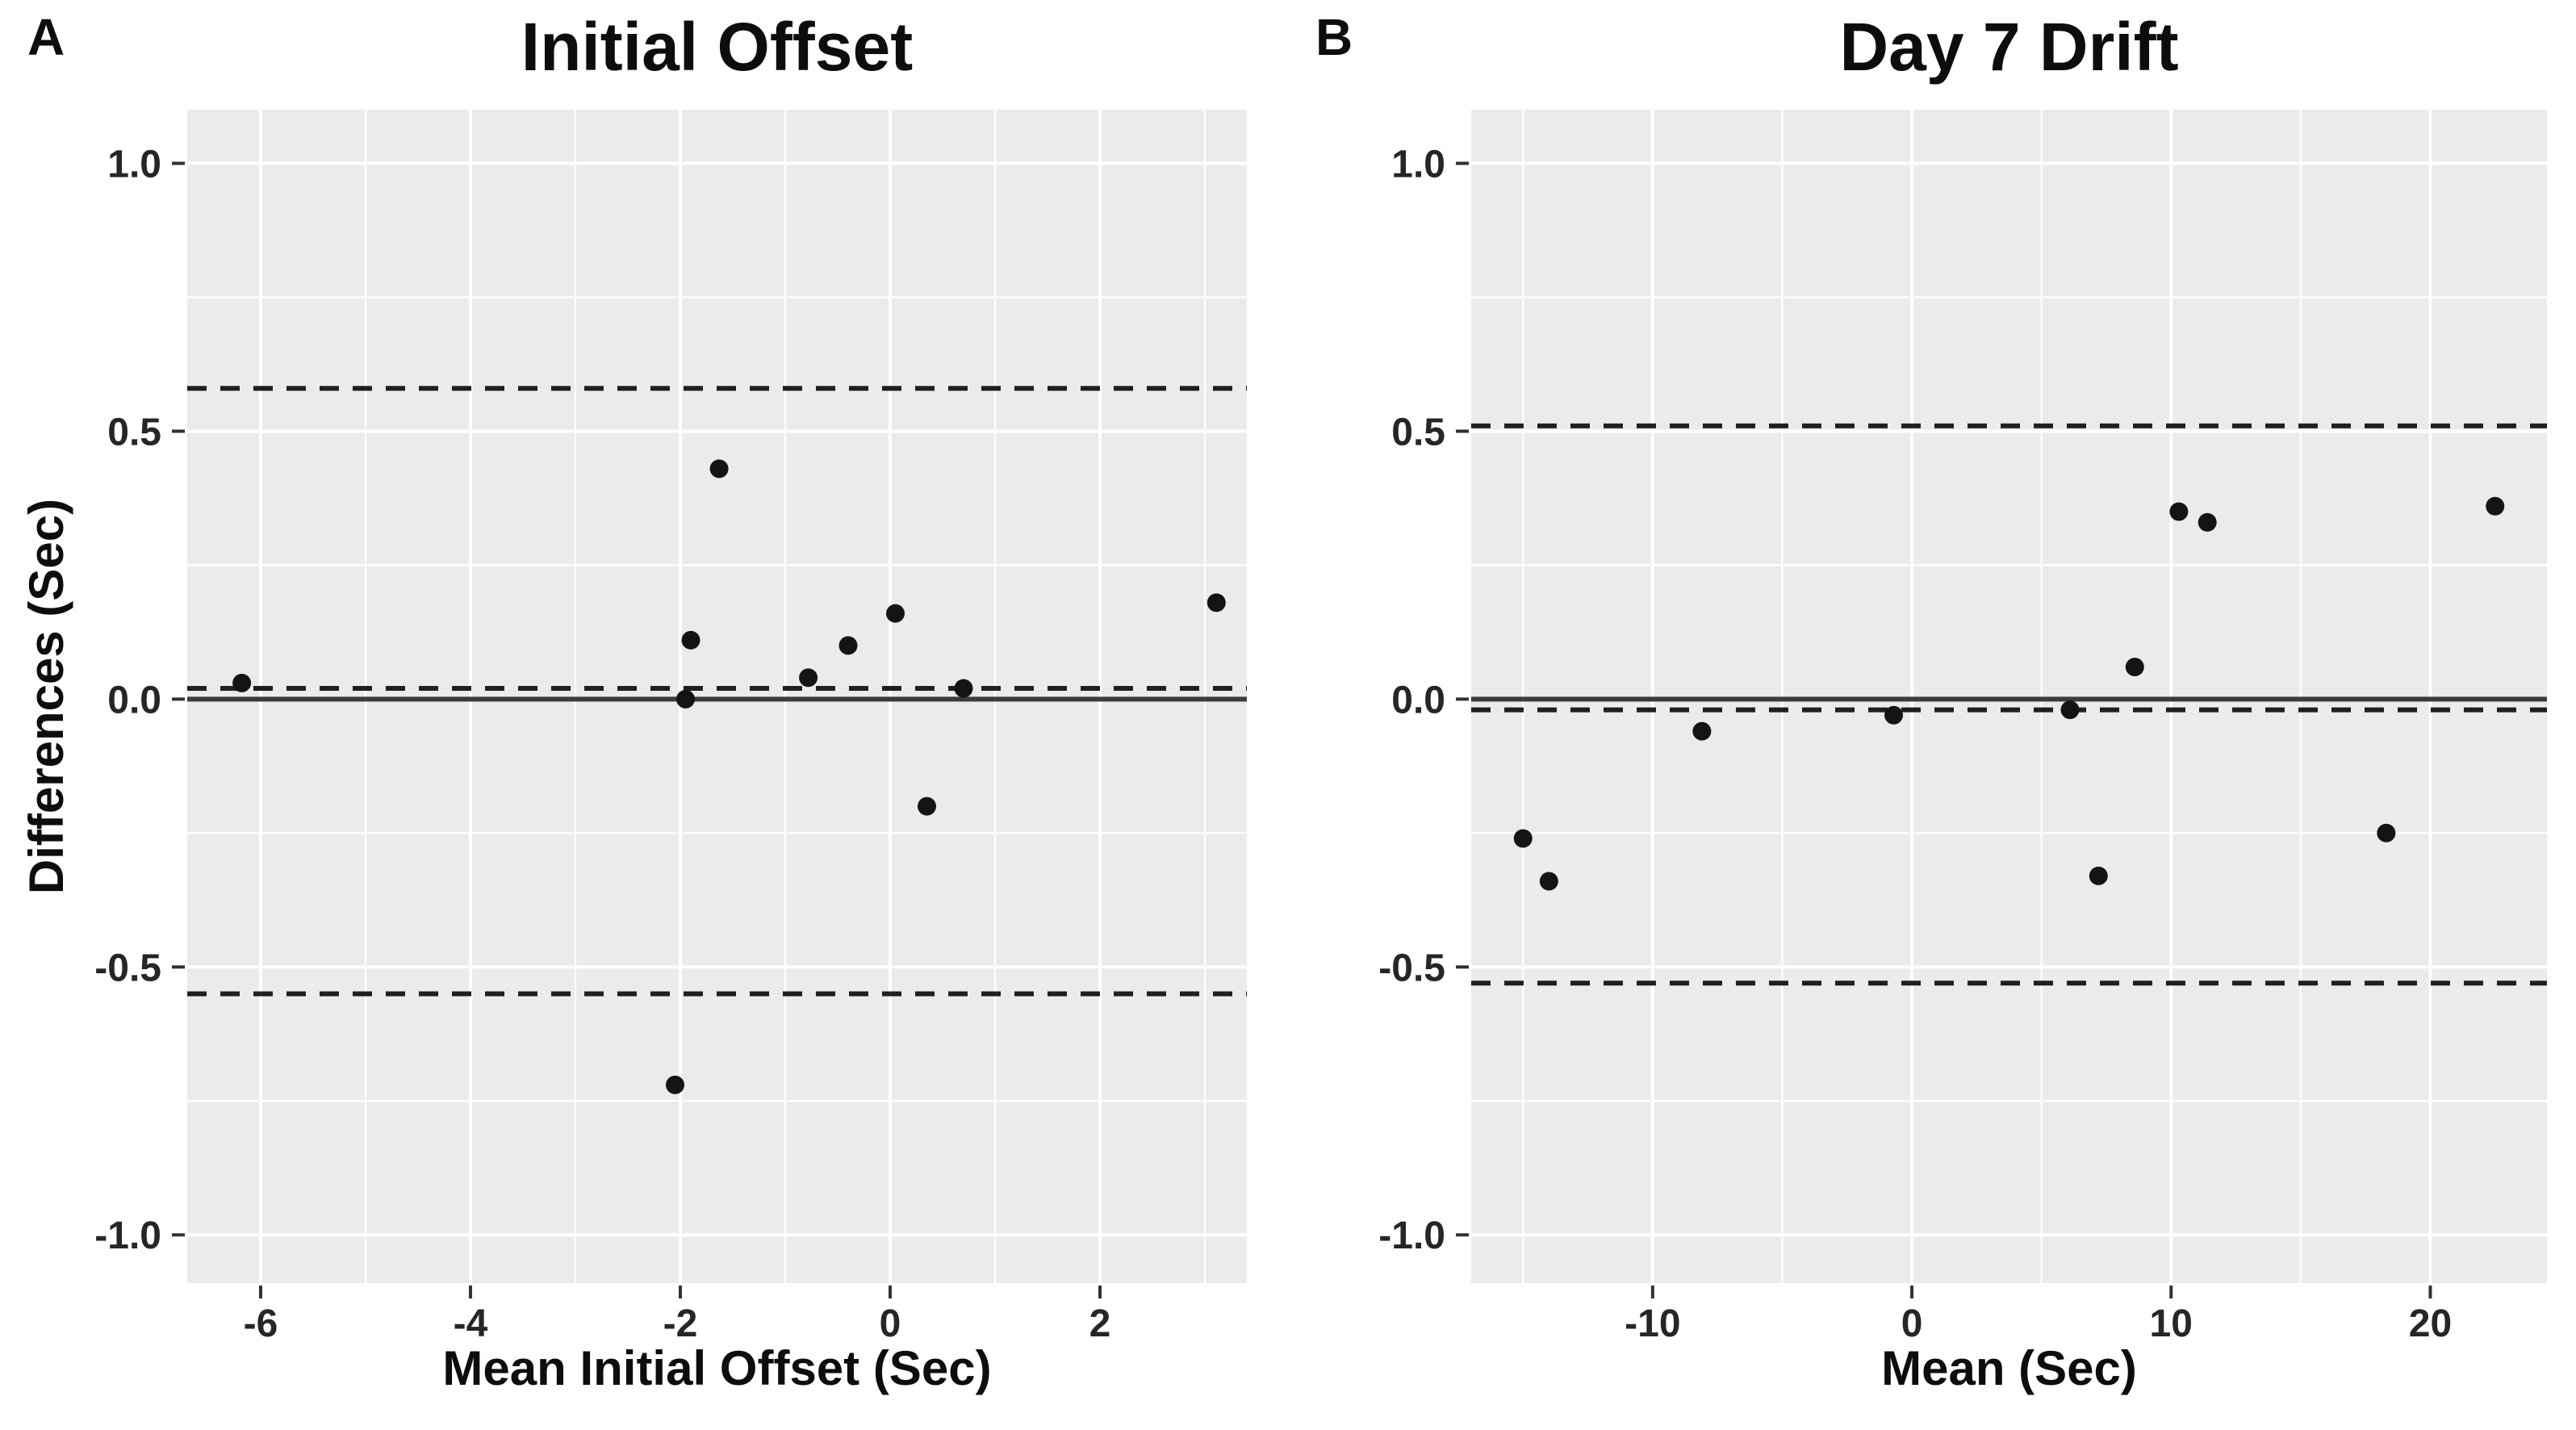  I want to click on x-tick-label: -6, so click(261, 1323).